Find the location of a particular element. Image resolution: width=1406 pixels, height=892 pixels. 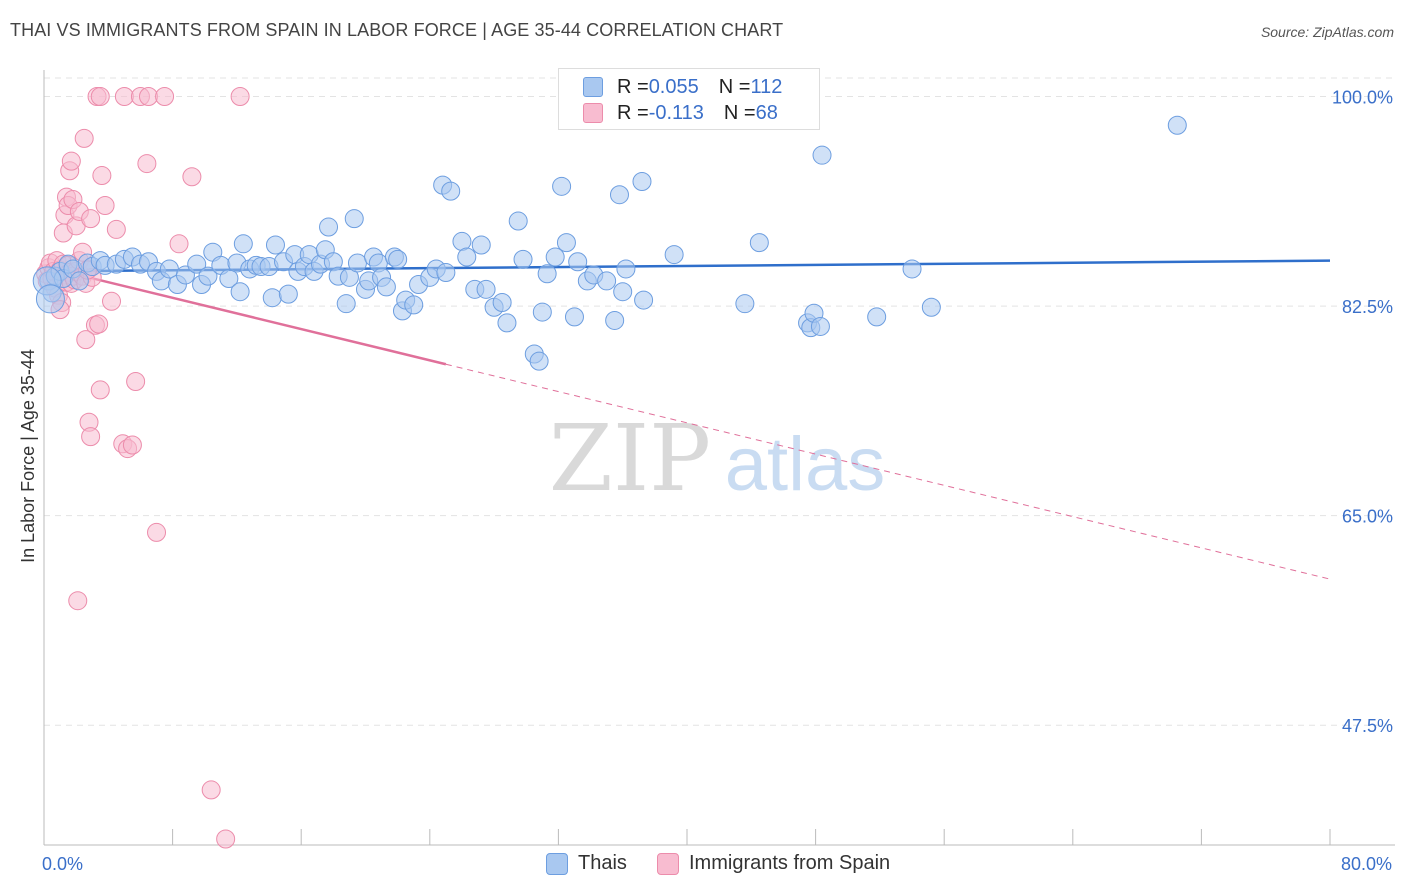

series-immigrants-from-spain-points is located at coordinates (143, 468).